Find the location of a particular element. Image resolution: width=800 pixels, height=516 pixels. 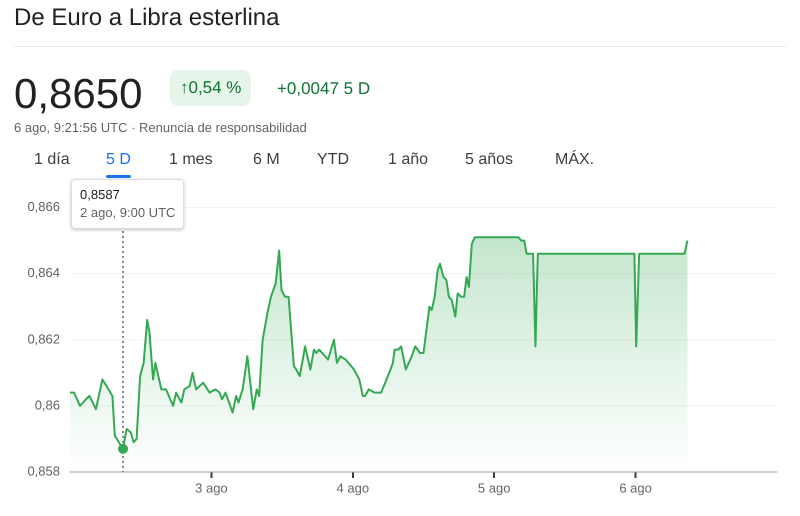

ref-line-label: 0,8587 2 ago, 9:00 UTC is located at coordinates (128, 204).